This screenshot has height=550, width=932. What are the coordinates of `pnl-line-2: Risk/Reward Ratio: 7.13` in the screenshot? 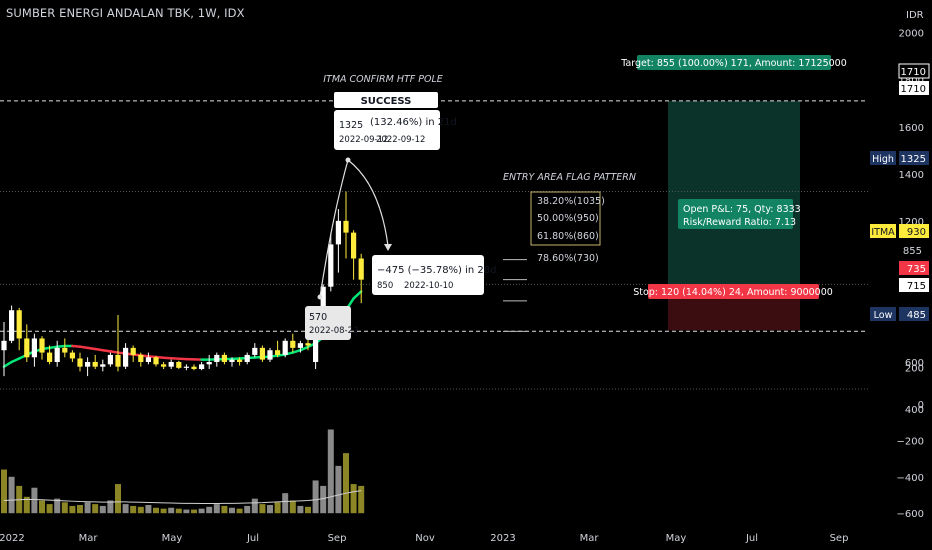 It's located at (739, 222).